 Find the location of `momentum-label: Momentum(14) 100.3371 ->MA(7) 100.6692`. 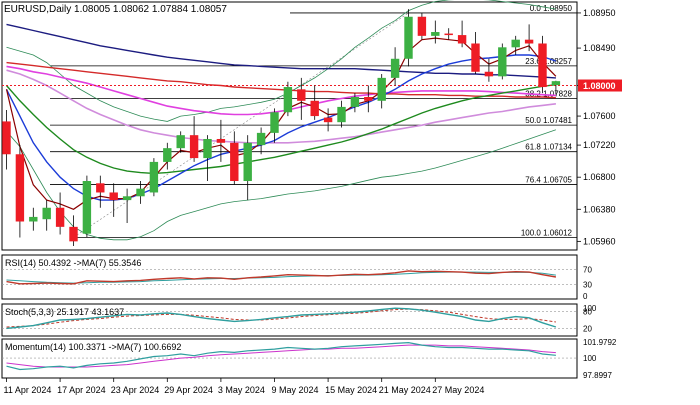

momentum-label: Momentum(14) 100.3371 ->MA(7) 100.6692 is located at coordinates (93, 347).